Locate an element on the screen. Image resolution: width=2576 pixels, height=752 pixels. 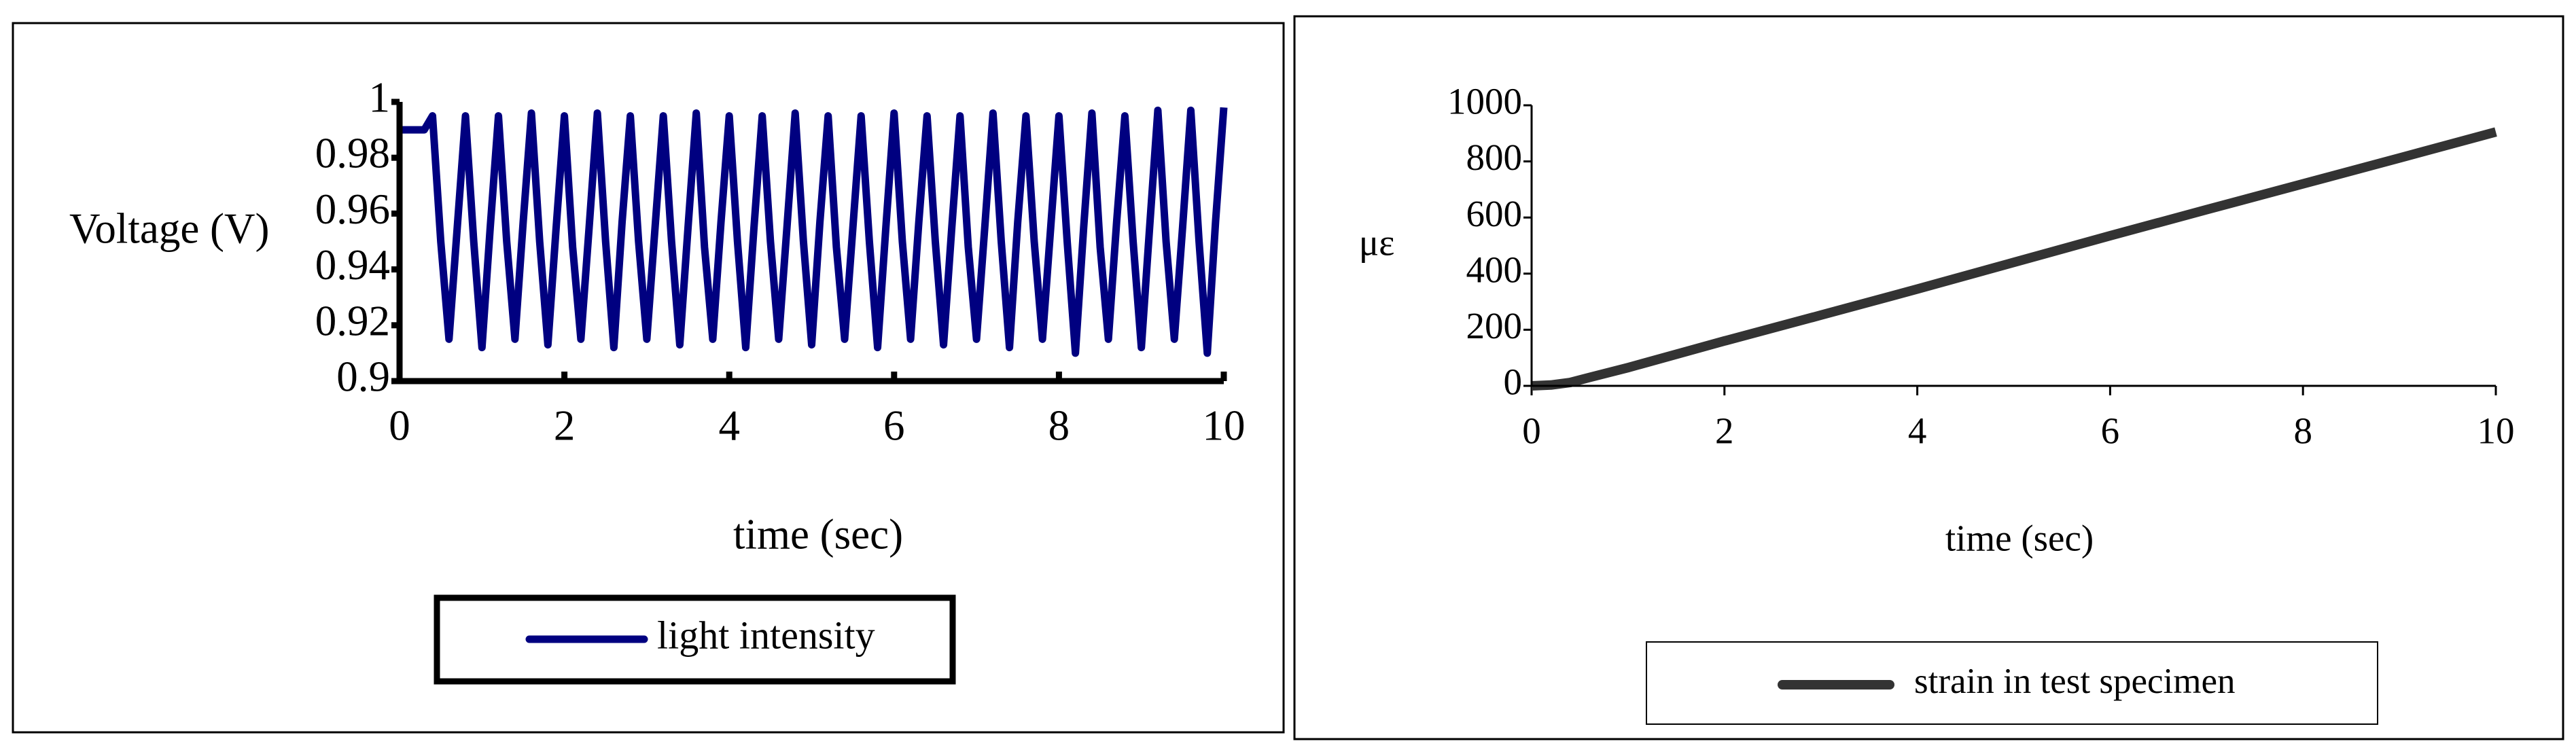
y-axis-label: Voltage (V) is located at coordinates (169, 228).